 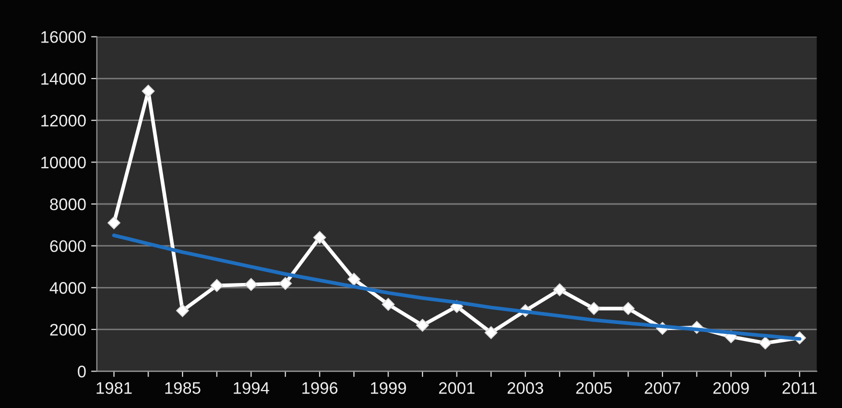 I want to click on x-tick-label: 2011, so click(x=799, y=388).